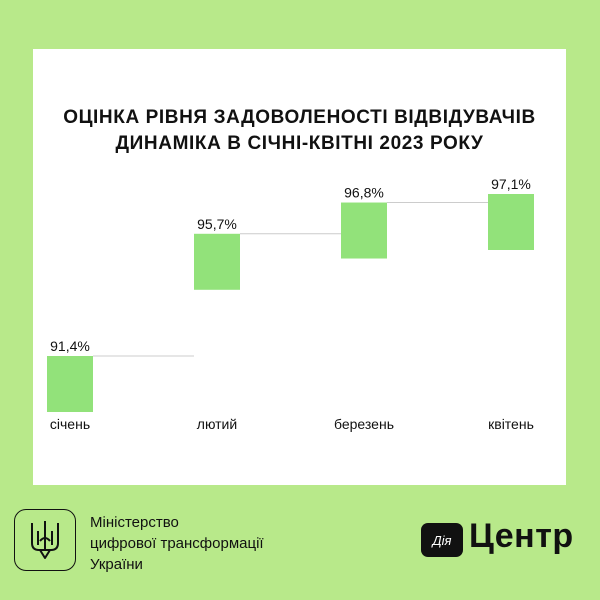 The width and height of the screenshot is (600, 600). I want to click on data-label: 96,8%, so click(364, 193).